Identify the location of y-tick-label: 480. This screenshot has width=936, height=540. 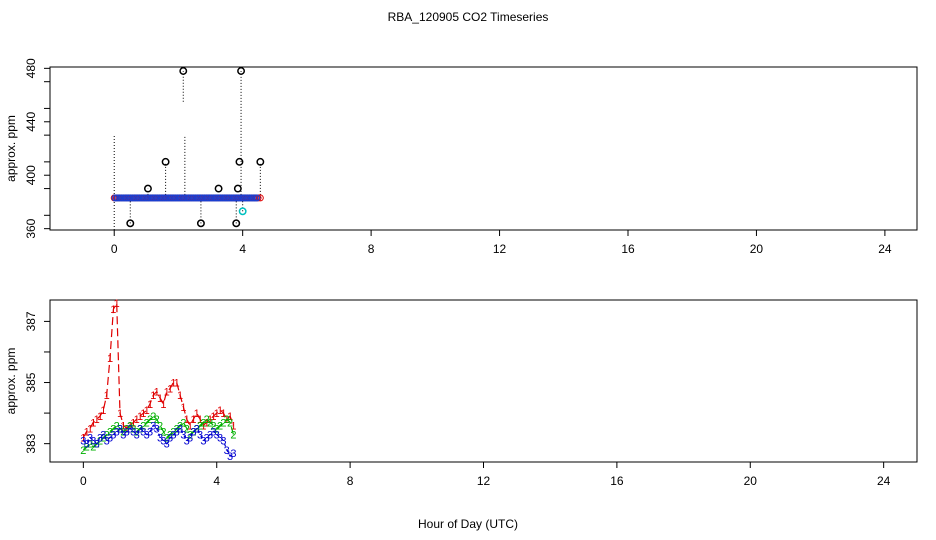
(31, 68).